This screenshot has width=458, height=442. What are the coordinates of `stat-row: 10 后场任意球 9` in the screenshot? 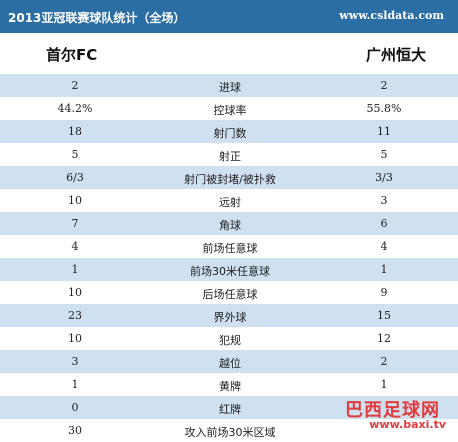 It's located at (229, 292).